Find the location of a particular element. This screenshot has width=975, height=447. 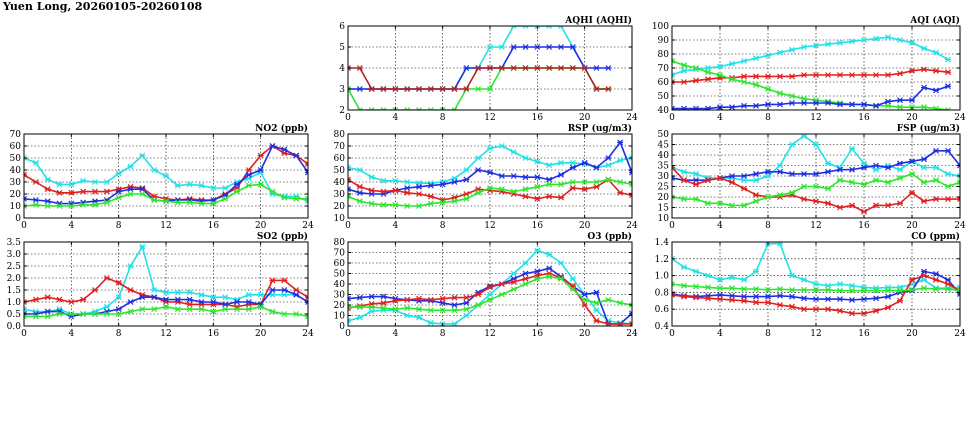

y-tick-label: 30 is located at coordinates (664, 177).